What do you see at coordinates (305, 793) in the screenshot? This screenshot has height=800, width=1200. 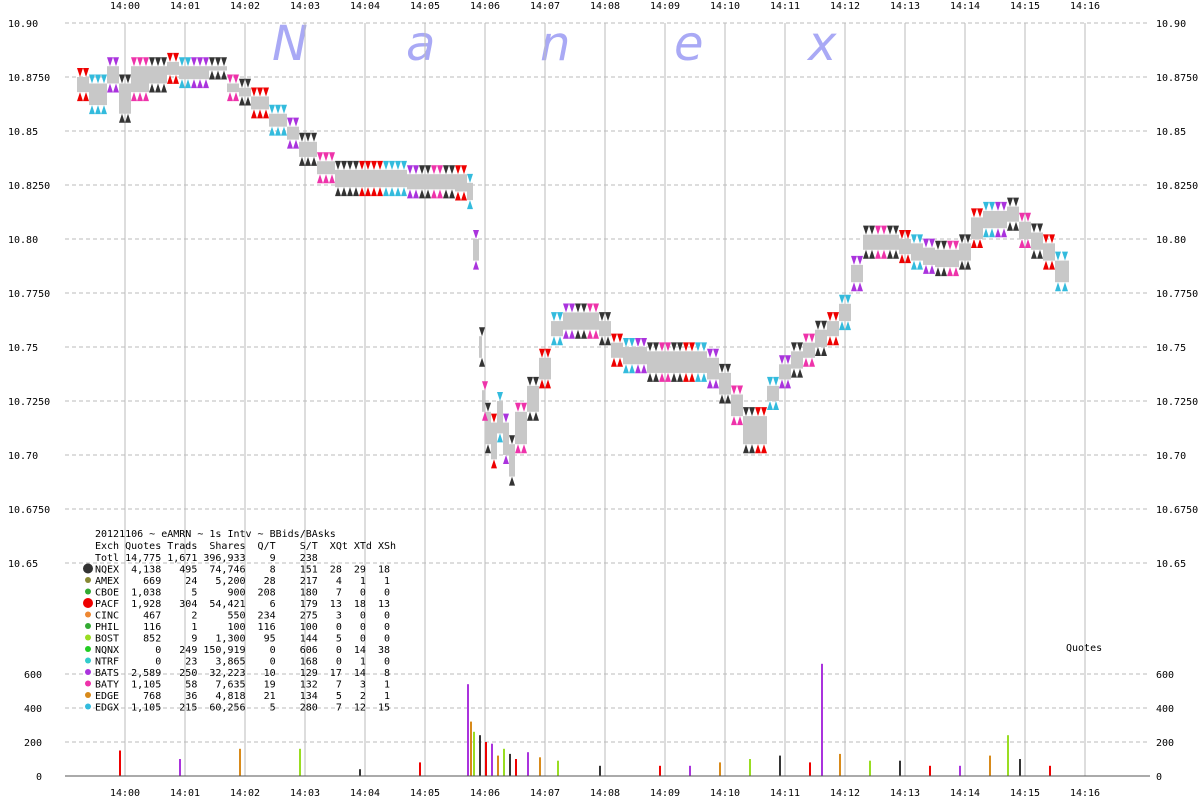 I see `x-tick-label-bottom: 14:03` at bounding box center [305, 793].